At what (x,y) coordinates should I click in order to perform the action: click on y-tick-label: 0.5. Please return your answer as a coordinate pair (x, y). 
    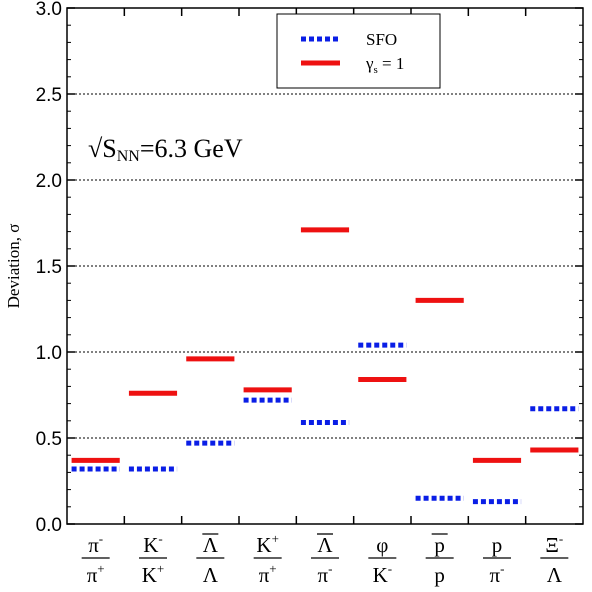
    Looking at the image, I should click on (49, 439).